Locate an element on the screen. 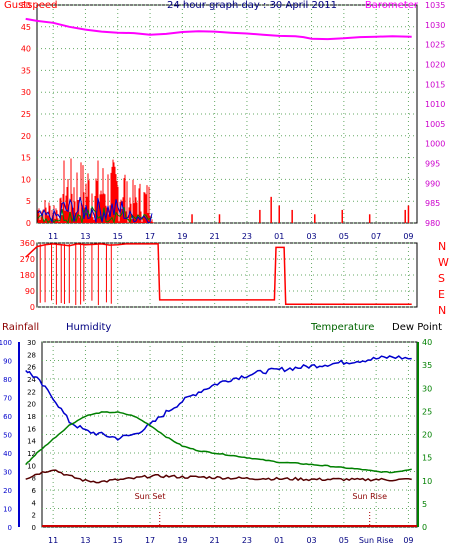 This screenshot has width=468, height=555. gust-tick-label: 30 is located at coordinates (26, 92).